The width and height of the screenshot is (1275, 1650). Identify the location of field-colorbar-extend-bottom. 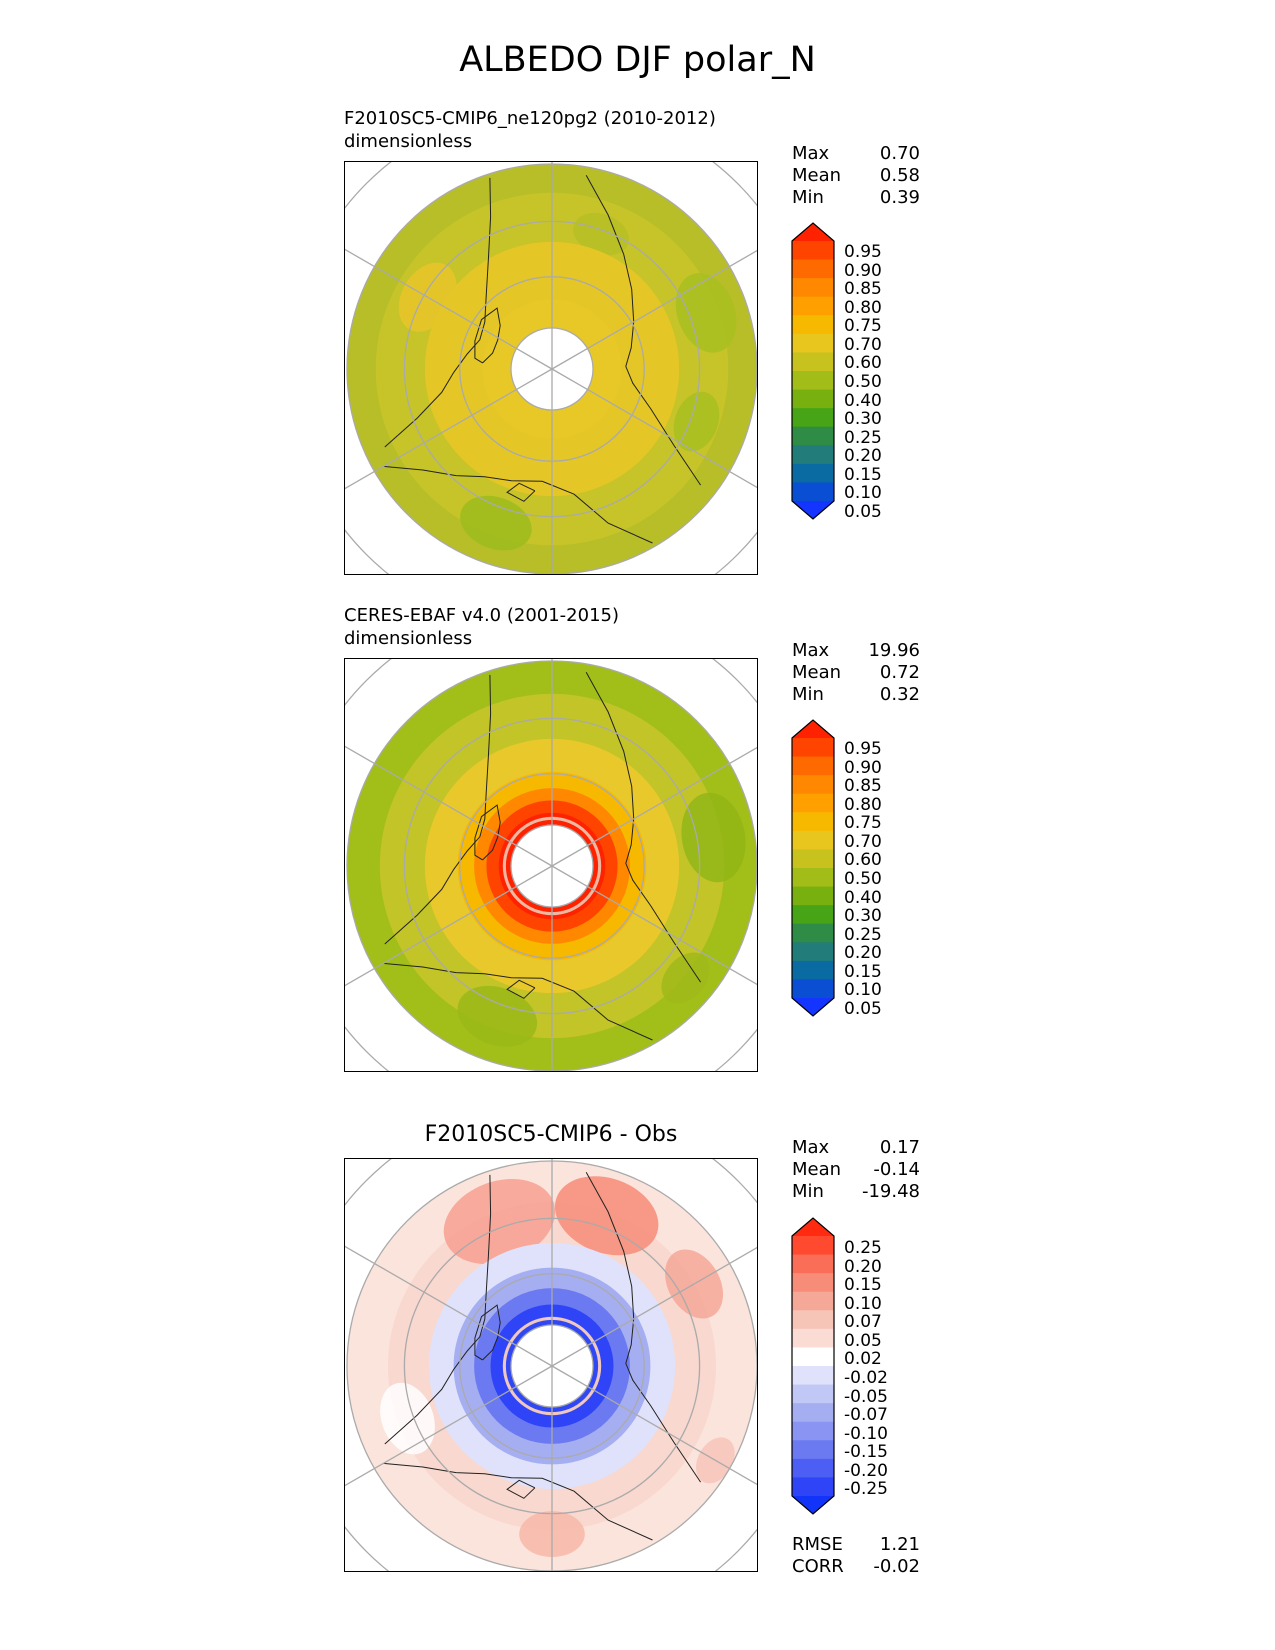
(813, 1007).